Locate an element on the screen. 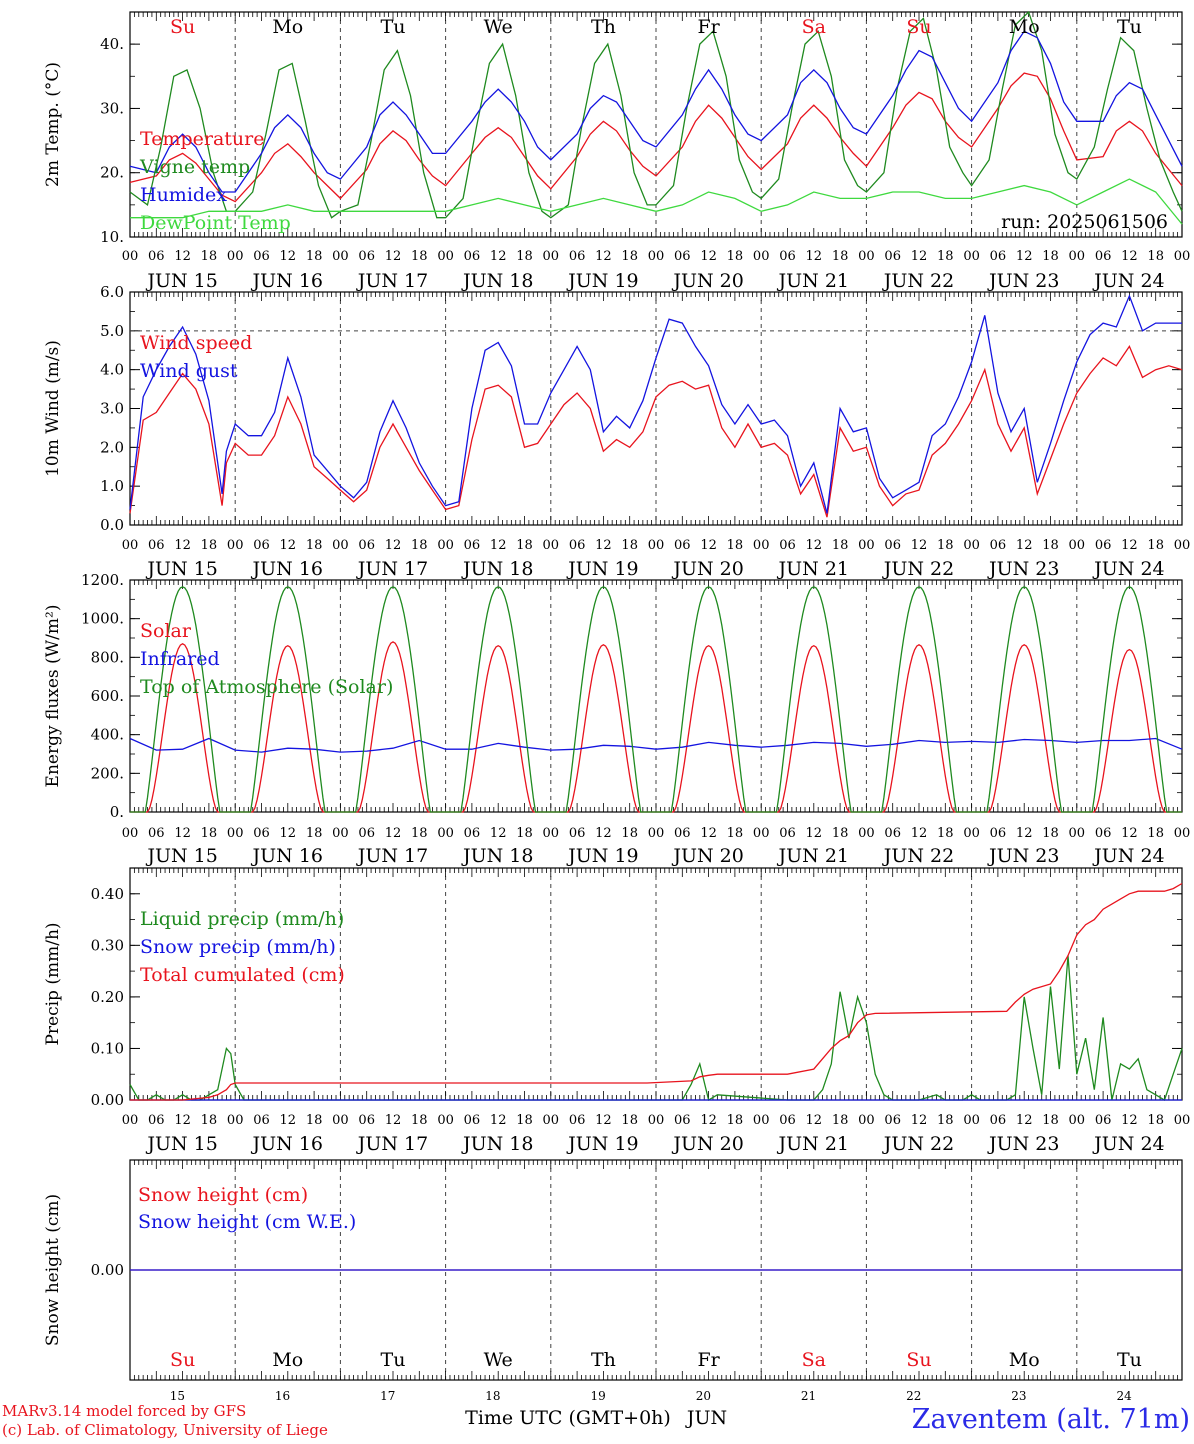 The width and height of the screenshot is (1194, 1444). y-axis-title: Snow height (cm) is located at coordinates (53, 1270).